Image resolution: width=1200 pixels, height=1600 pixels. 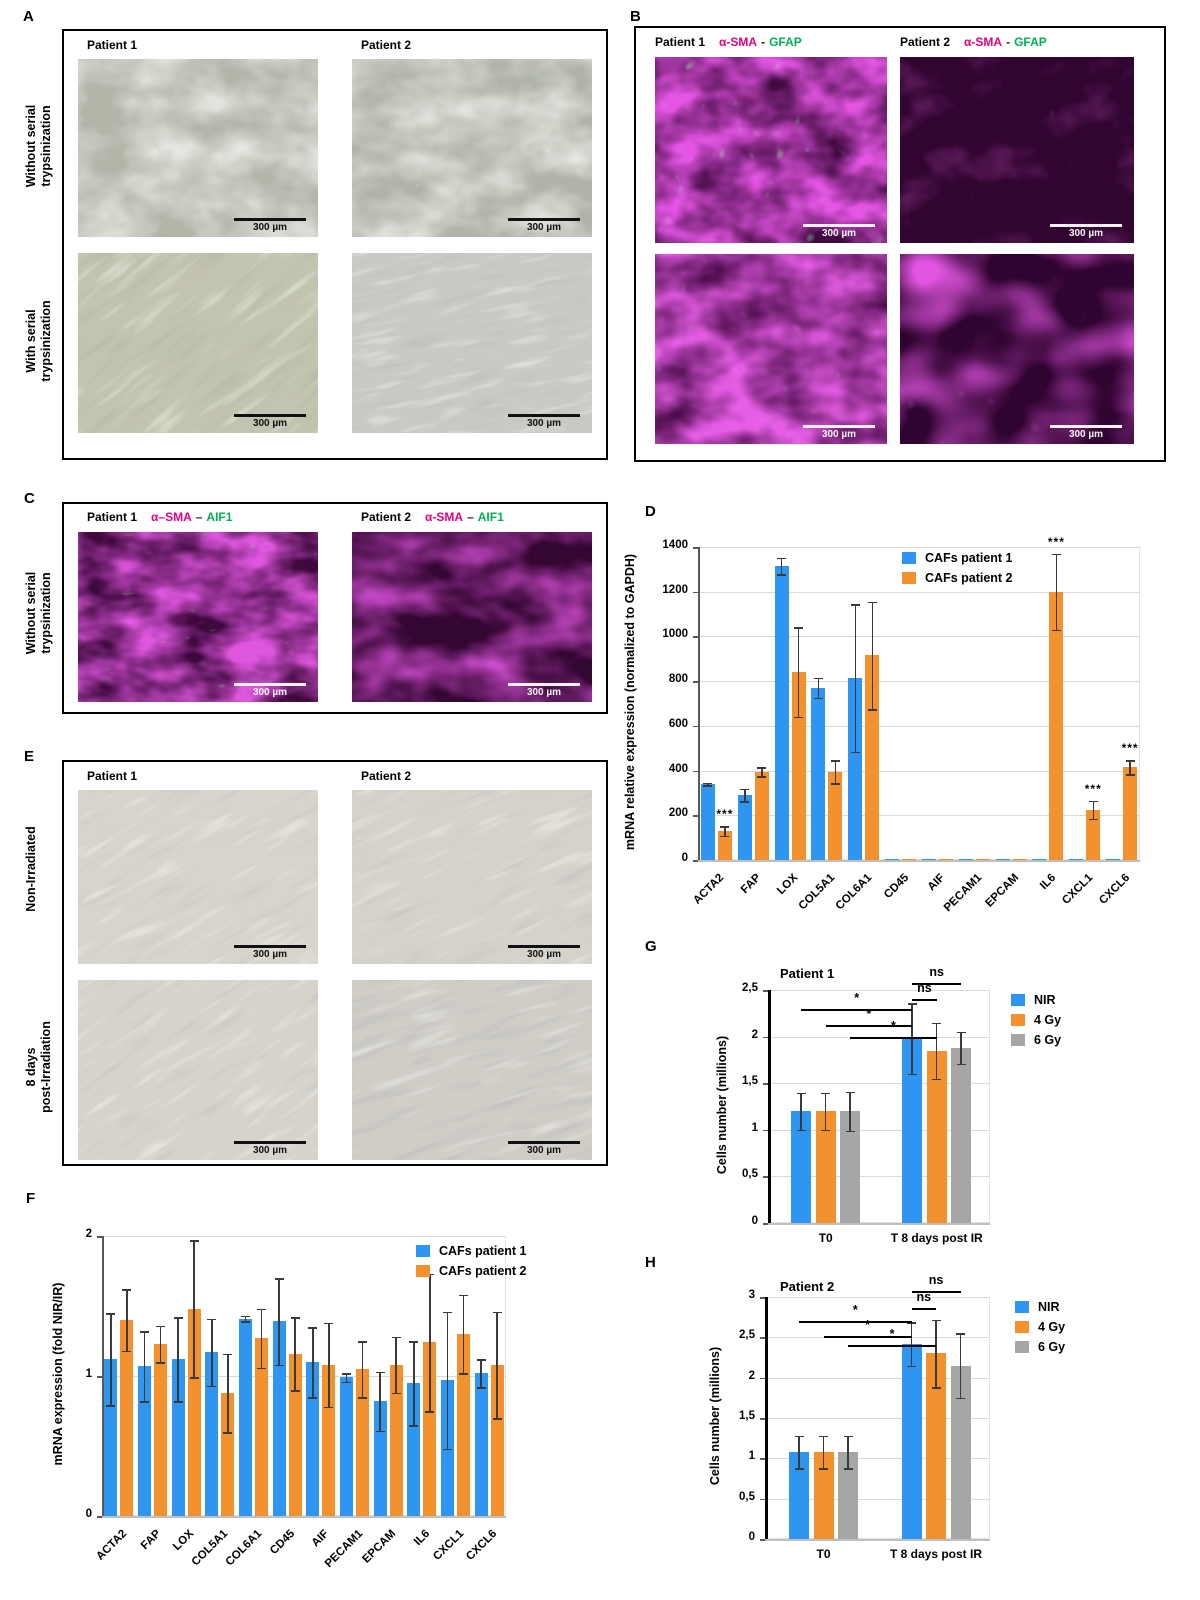 I want to click on y-axis, so click(x=699, y=703).